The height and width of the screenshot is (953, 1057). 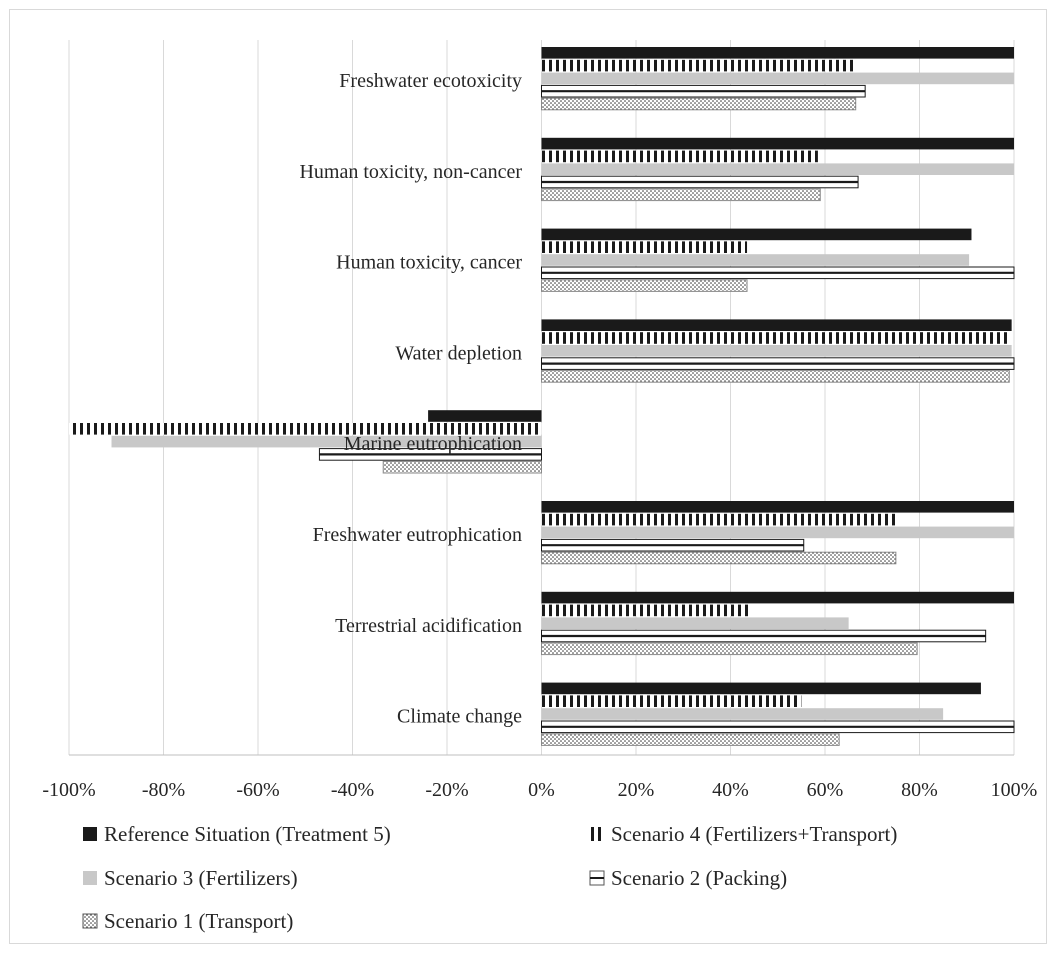 I want to click on legend-item: Scenario 3 (Fertilizers), so click(x=190, y=878).